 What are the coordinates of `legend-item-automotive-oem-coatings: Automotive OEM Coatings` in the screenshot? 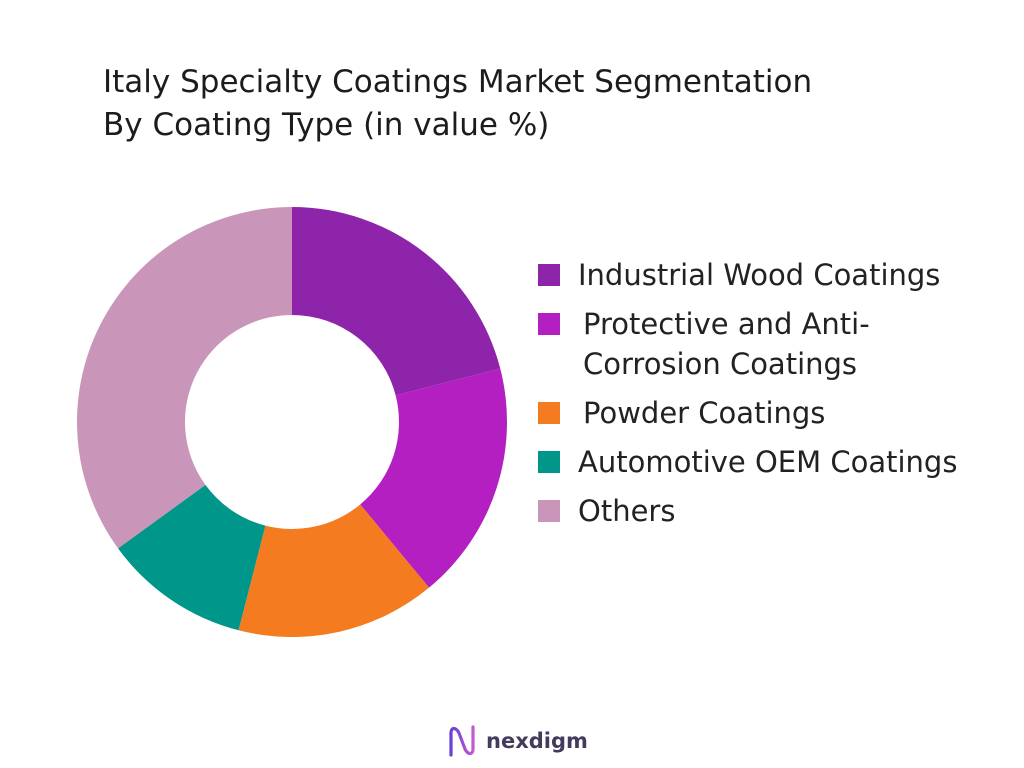 It's located at (760, 462).